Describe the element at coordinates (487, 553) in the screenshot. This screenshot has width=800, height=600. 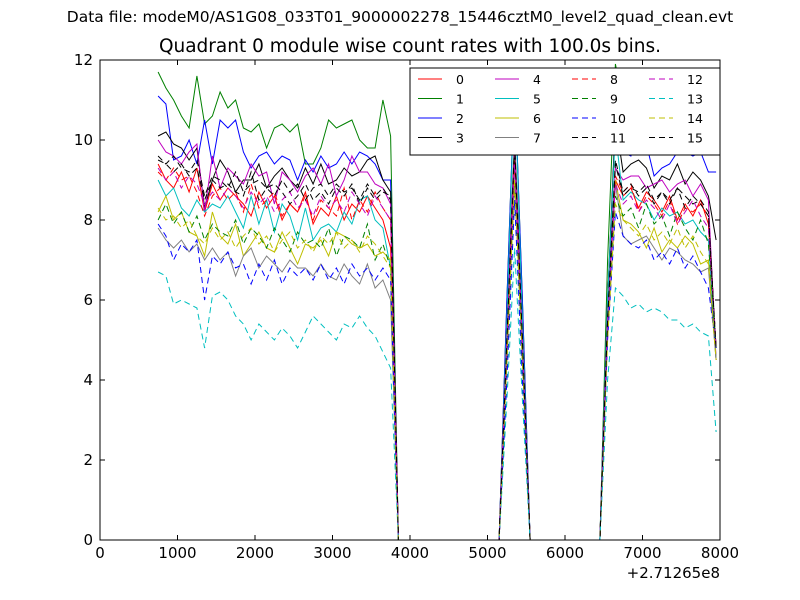
I see `x-tick-label: 5000` at that location.